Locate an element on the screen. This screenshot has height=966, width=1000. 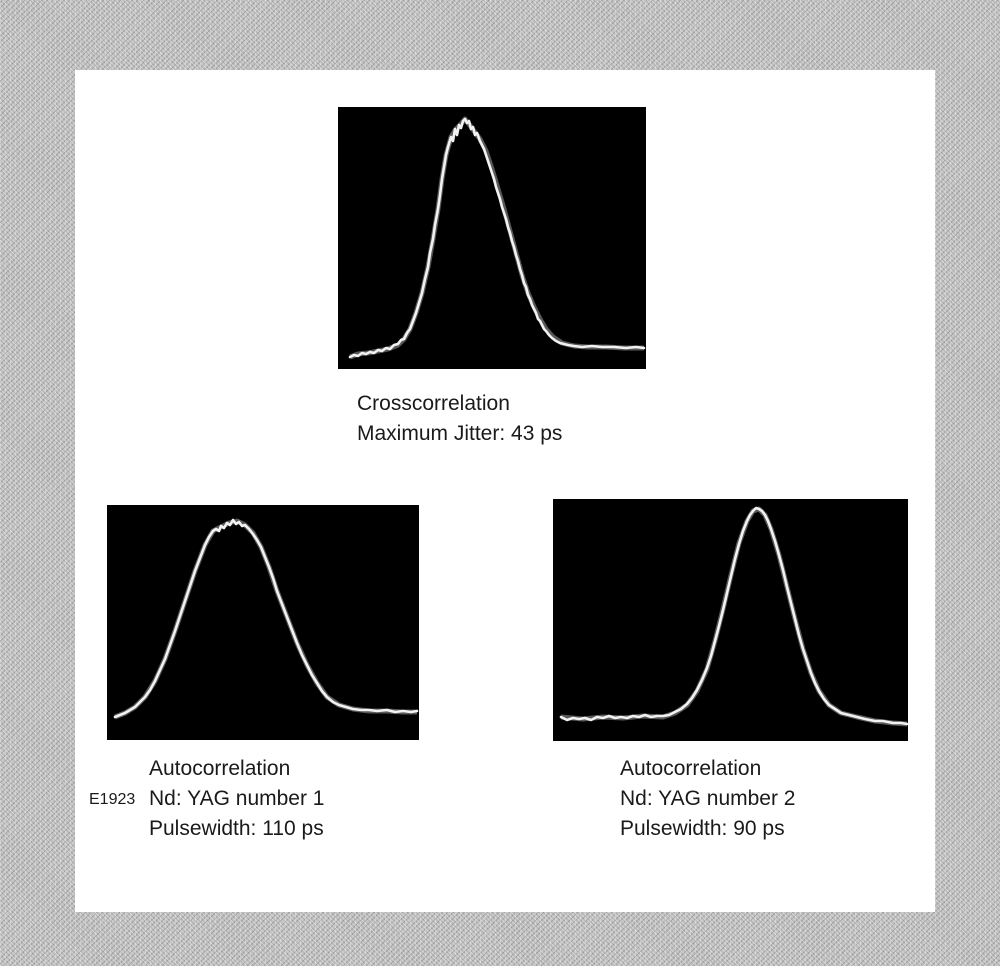
crosscorrelation-trace is located at coordinates (497, 238).